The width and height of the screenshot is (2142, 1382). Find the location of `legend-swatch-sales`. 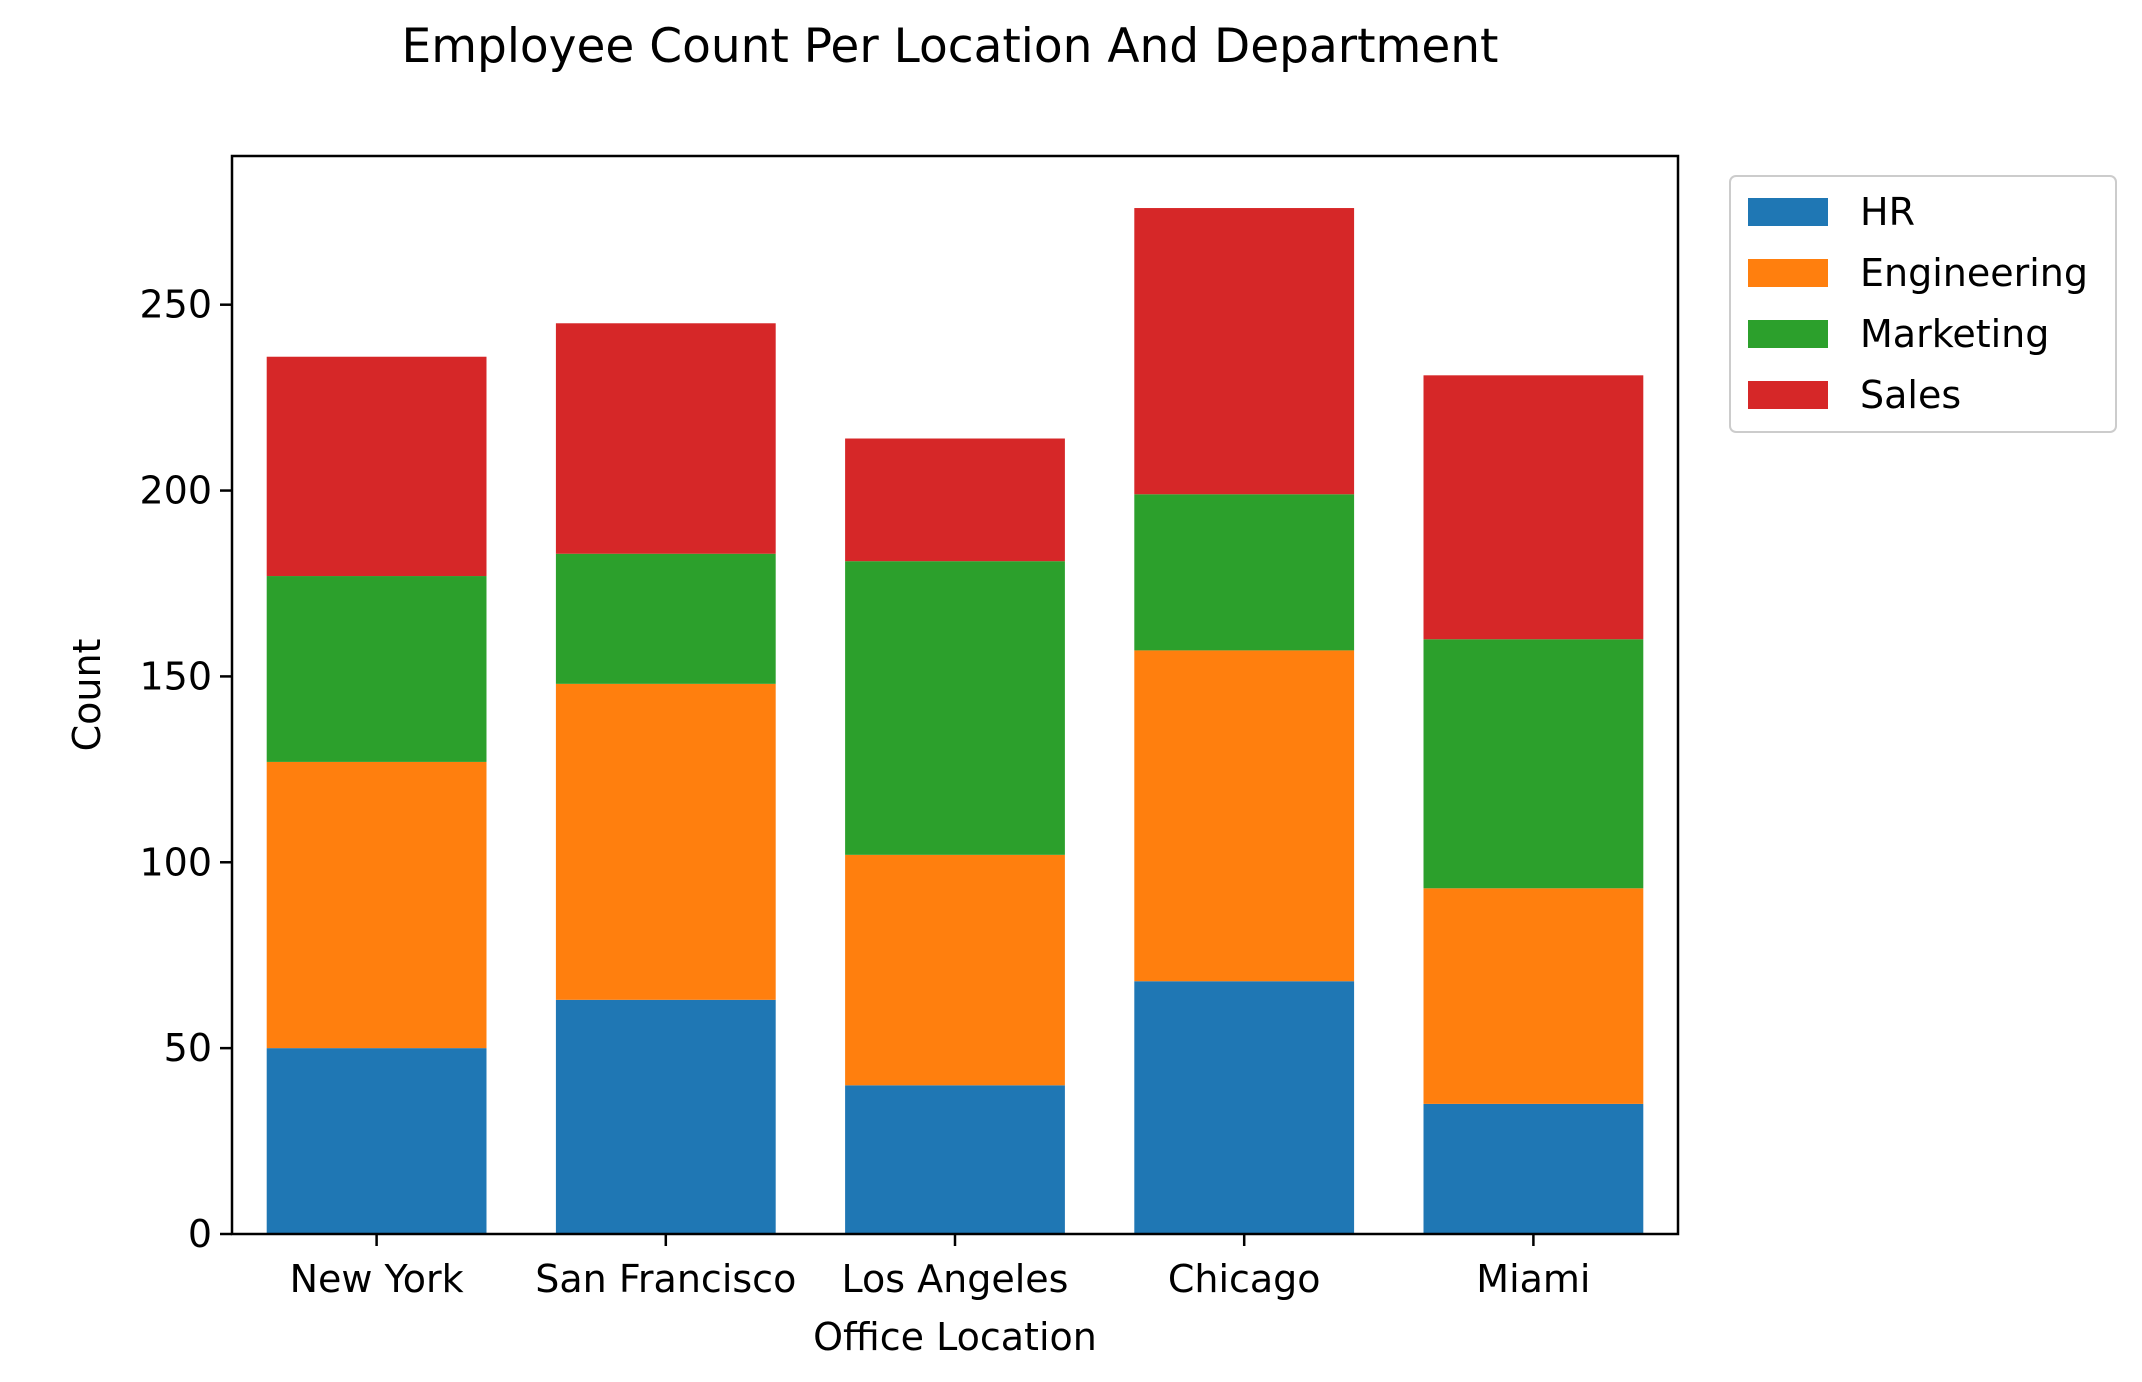

legend-swatch-sales is located at coordinates (1788, 395).